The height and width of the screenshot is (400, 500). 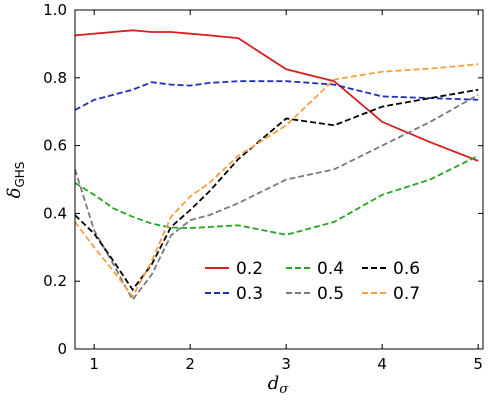 I want to click on y-tick-label: 0.2, so click(x=55, y=281).